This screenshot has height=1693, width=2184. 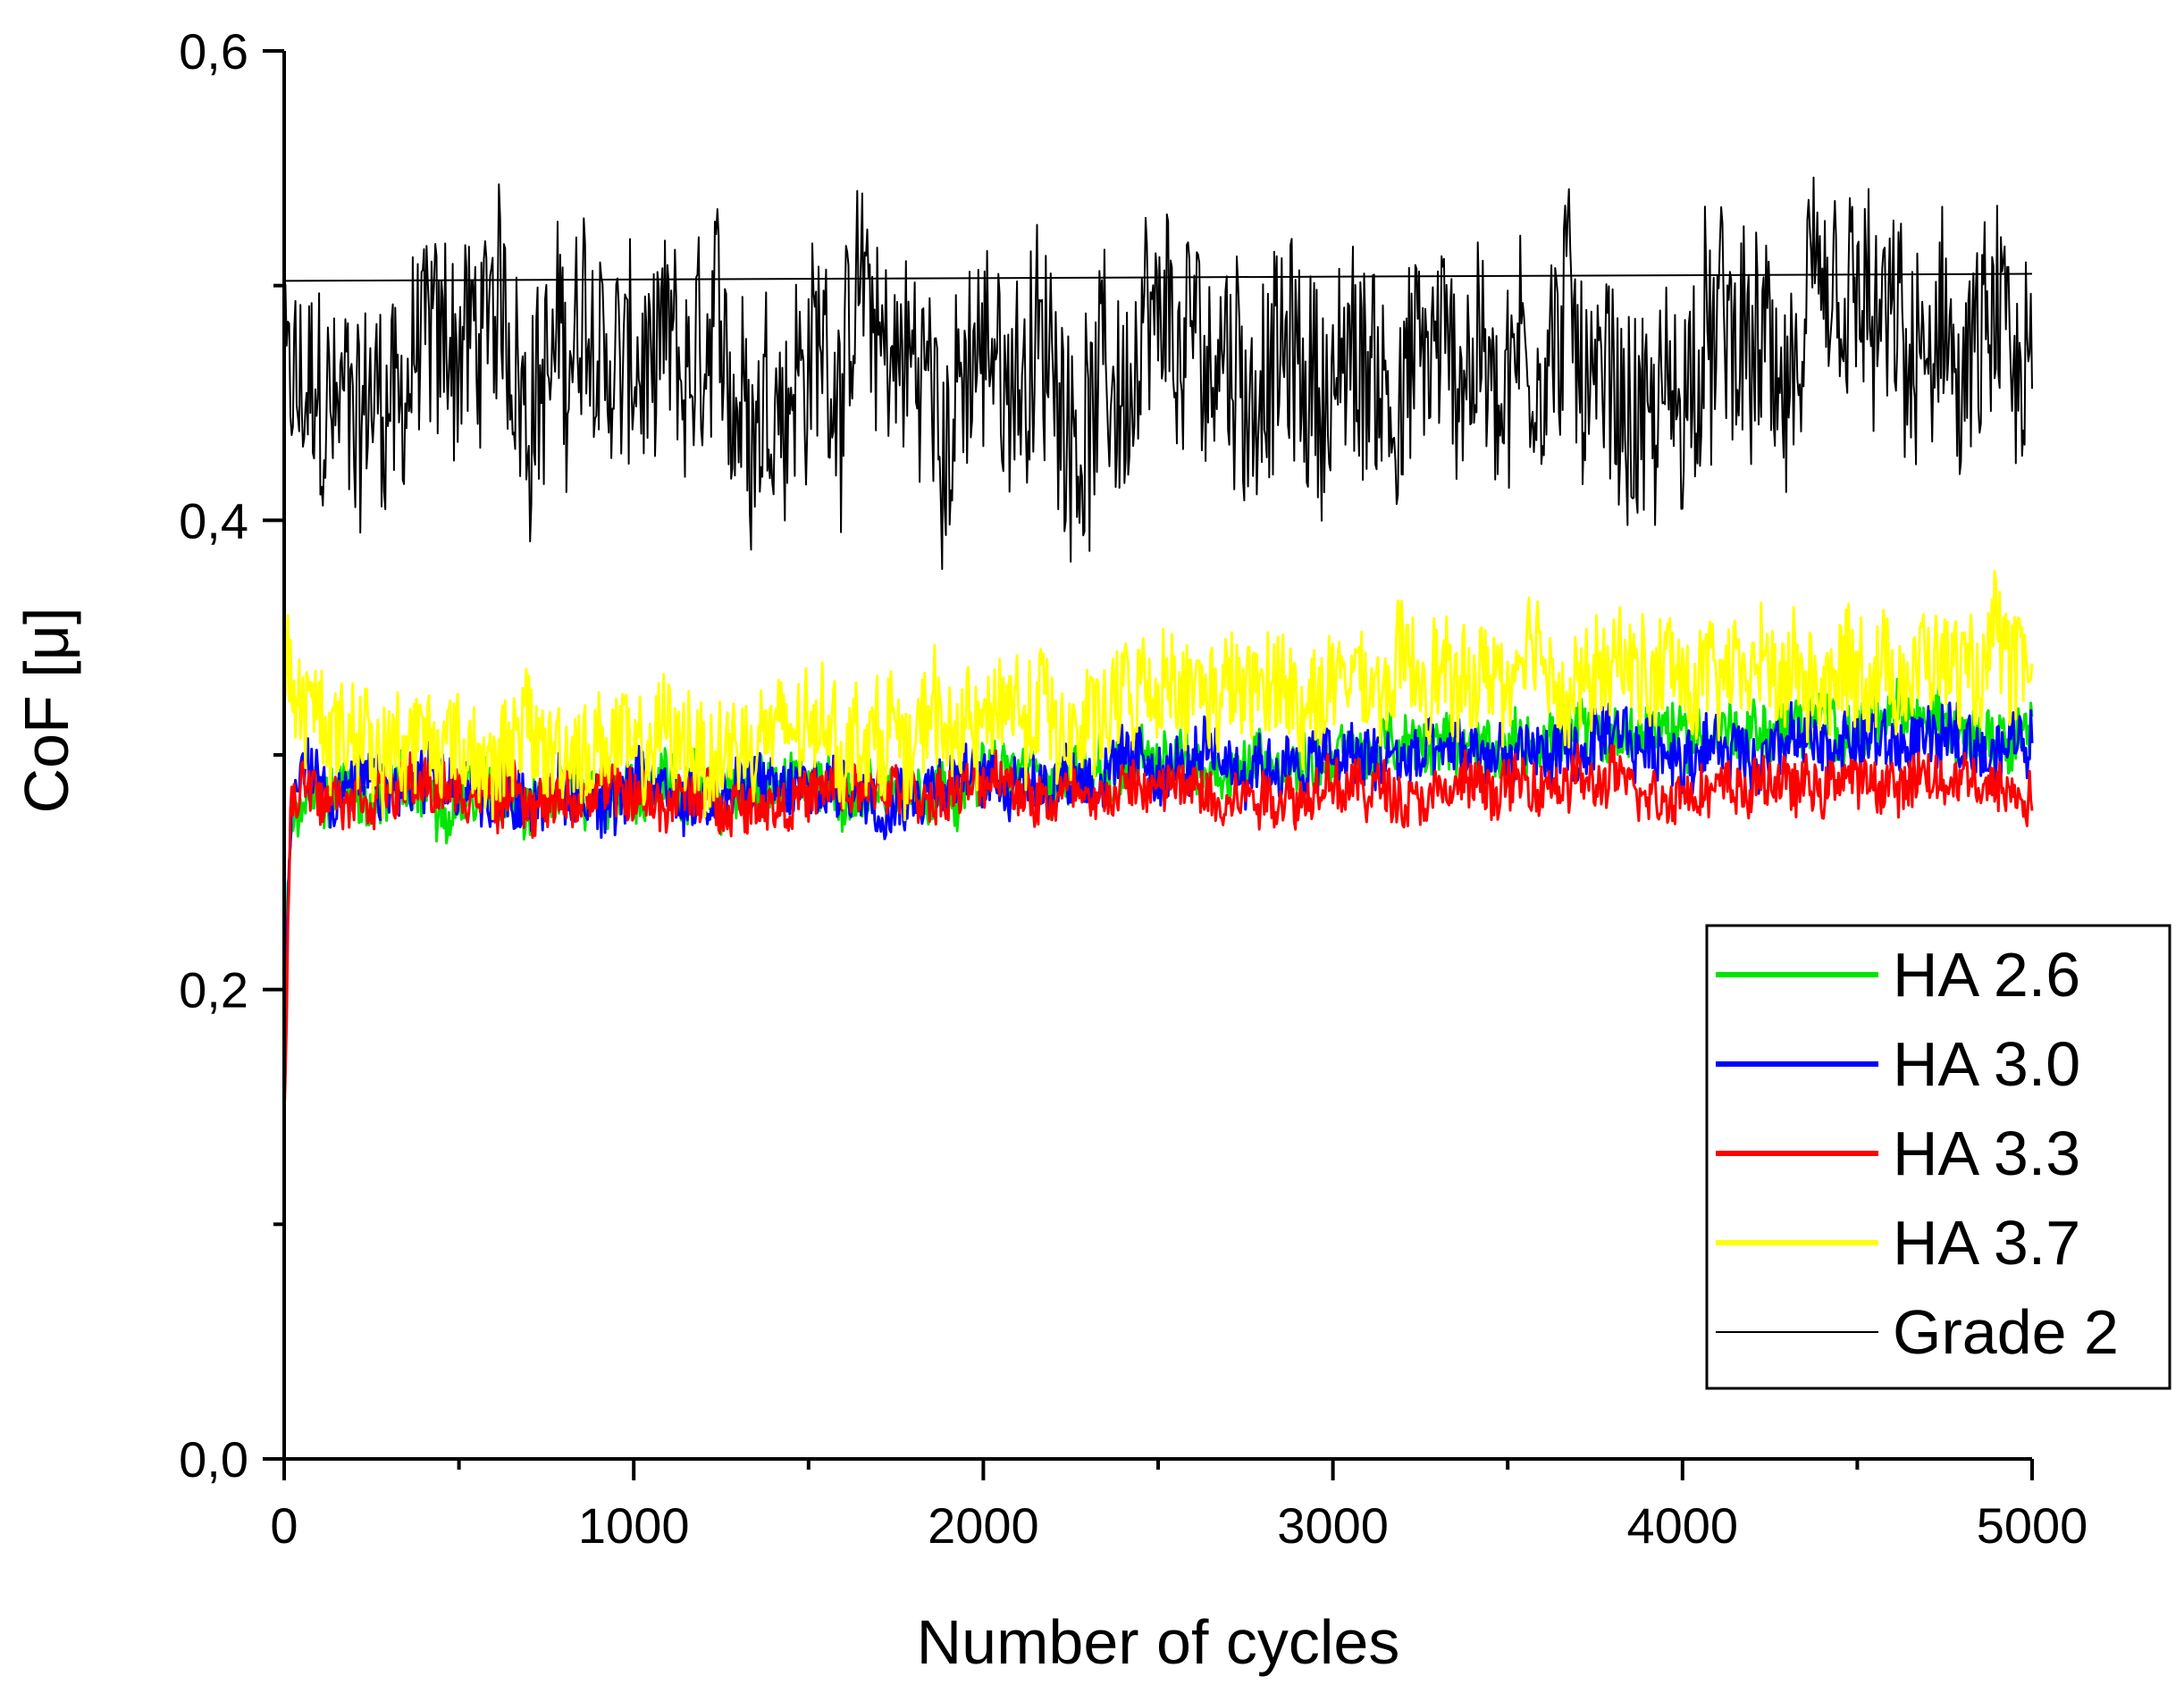 I want to click on y-tick-label: 0,0, so click(x=213, y=1459).